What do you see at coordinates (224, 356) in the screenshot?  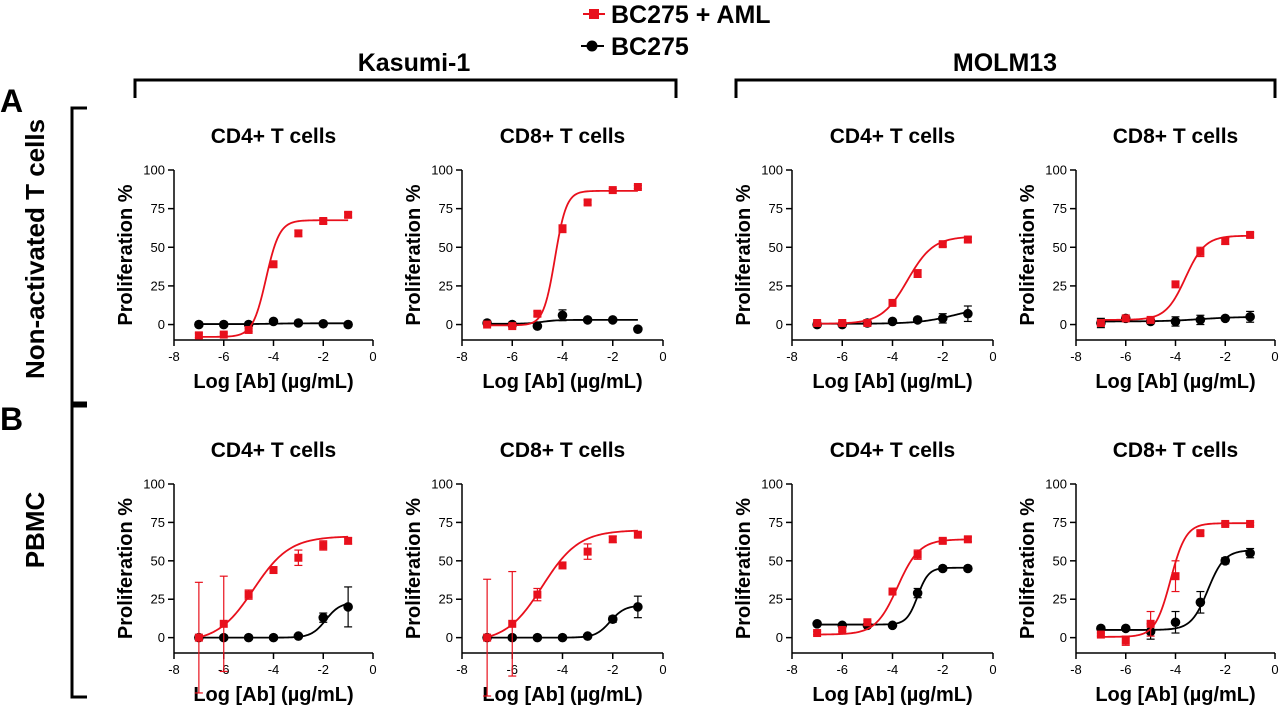 I see `chart-a-kasumi-1-cd4-t-cells-xtick-label: -6` at bounding box center [224, 356].